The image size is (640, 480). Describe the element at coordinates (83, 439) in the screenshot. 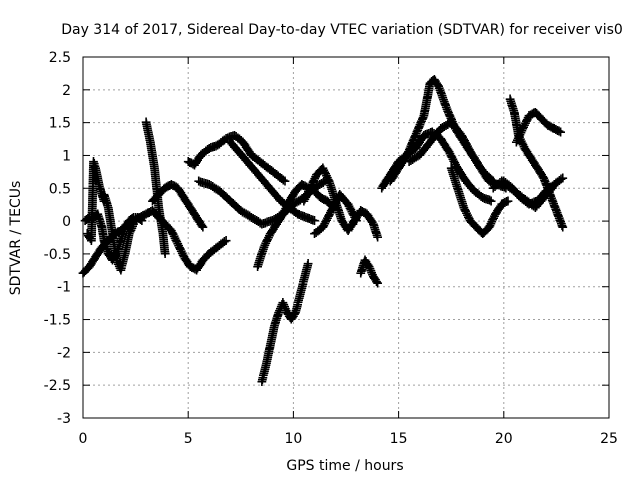

I see `x-tick-label: 0` at that location.